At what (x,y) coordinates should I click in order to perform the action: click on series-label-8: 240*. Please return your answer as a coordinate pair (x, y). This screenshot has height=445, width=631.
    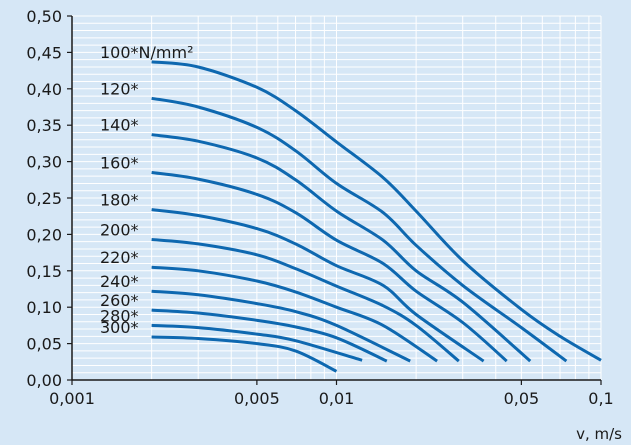
    Looking at the image, I should click on (119, 281).